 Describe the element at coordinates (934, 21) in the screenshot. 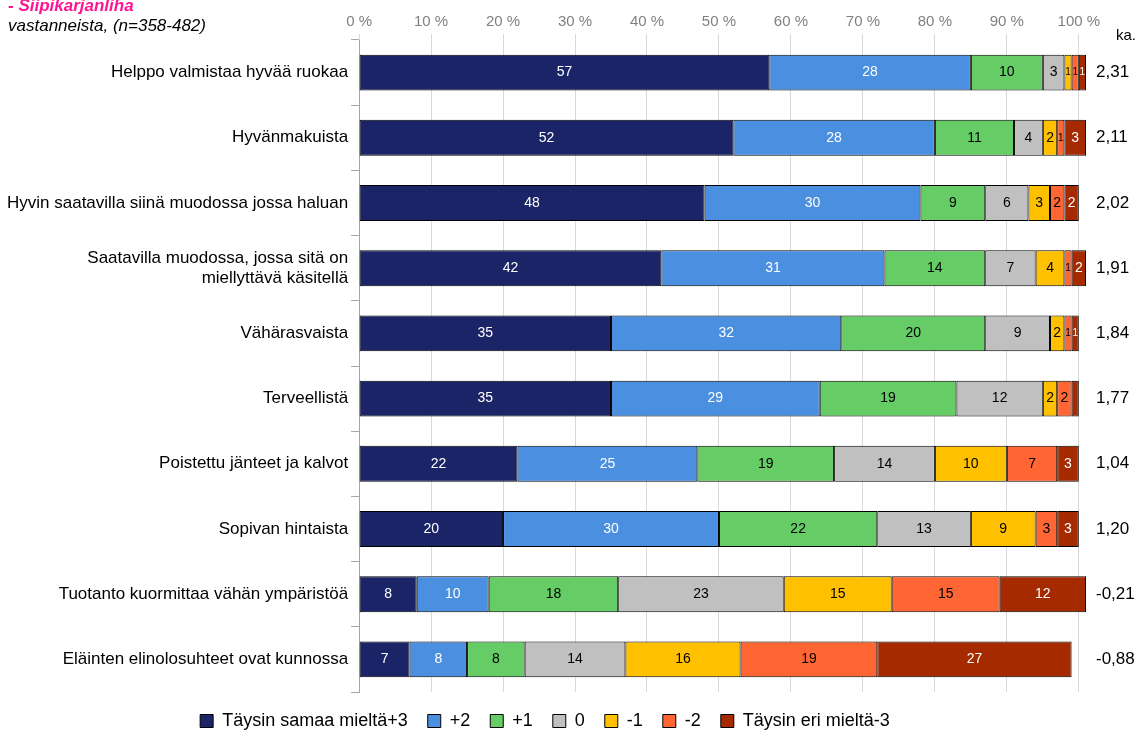

I see `x-tick-label: 80 %` at that location.